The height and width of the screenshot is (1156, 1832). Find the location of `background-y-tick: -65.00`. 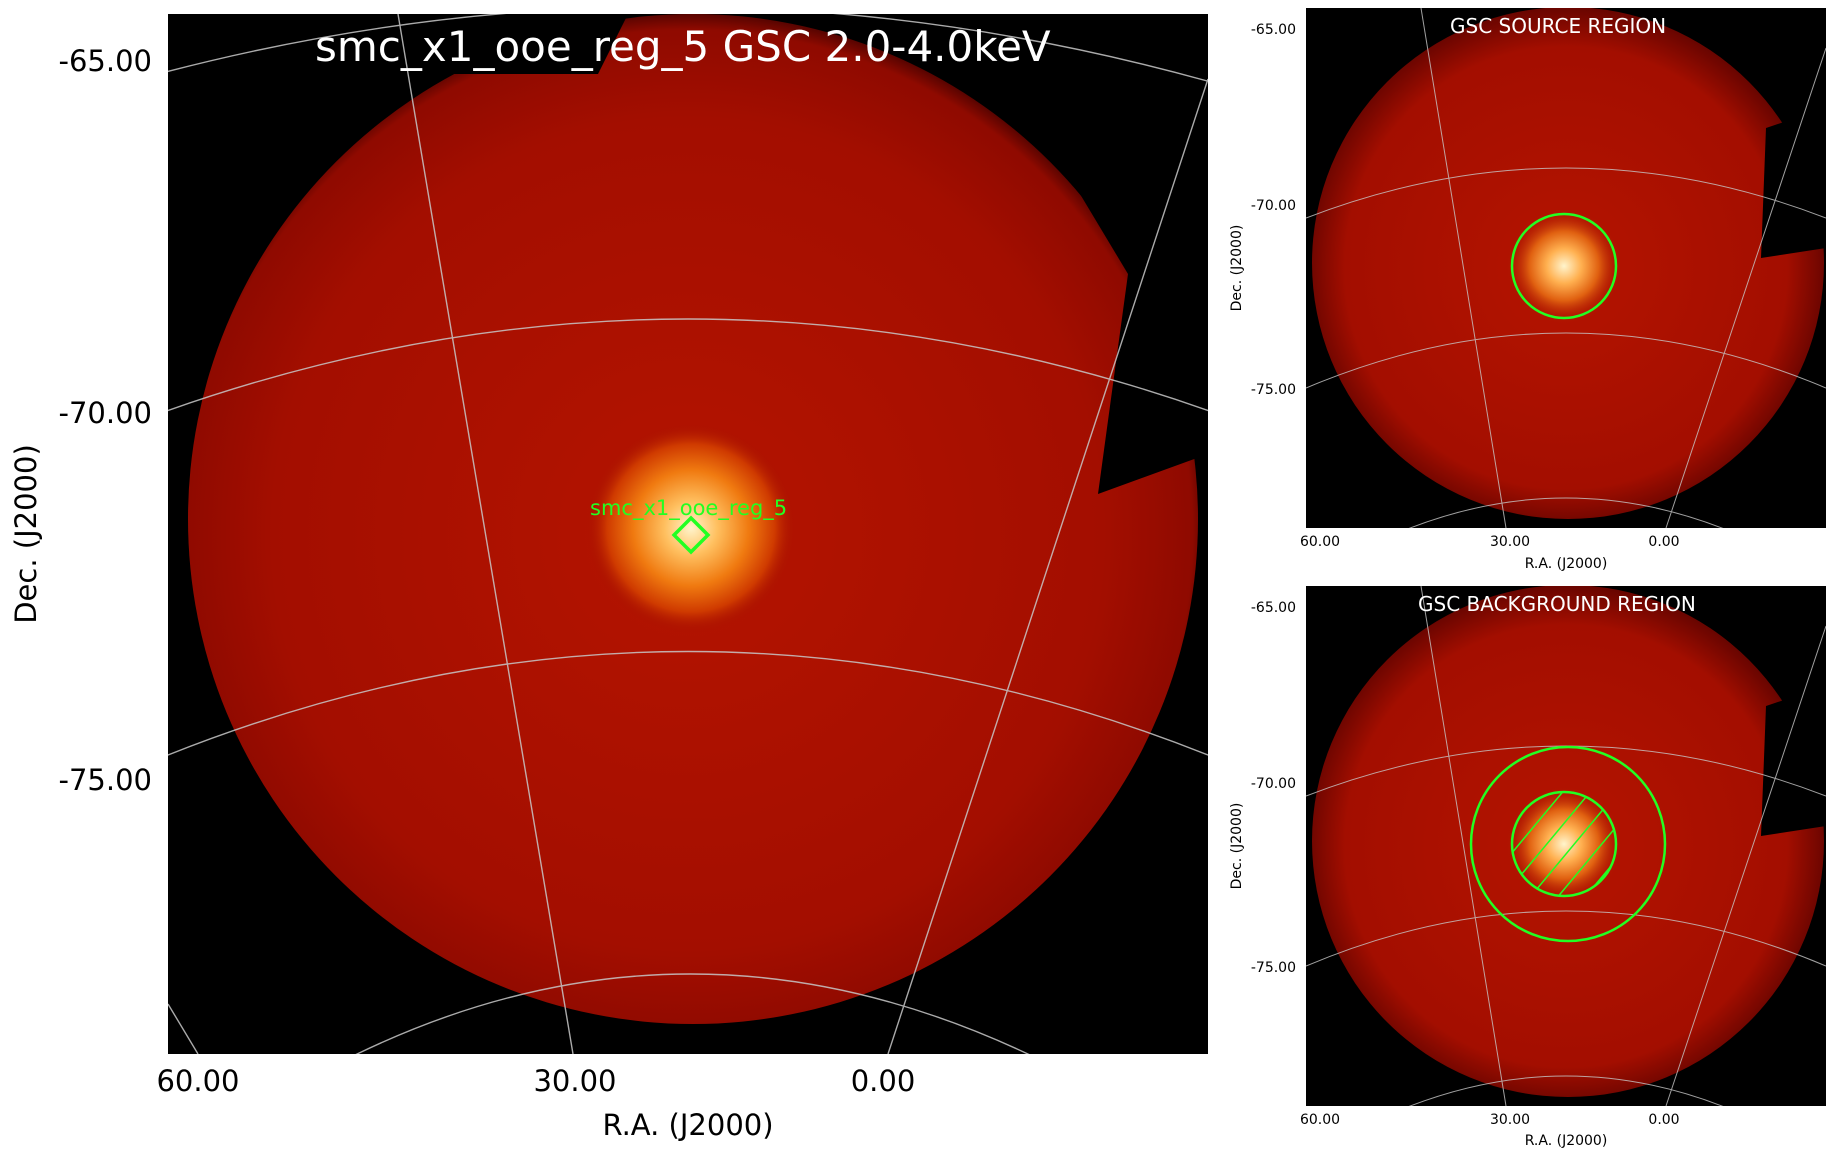

background-y-tick: -65.00 is located at coordinates (1273, 608).